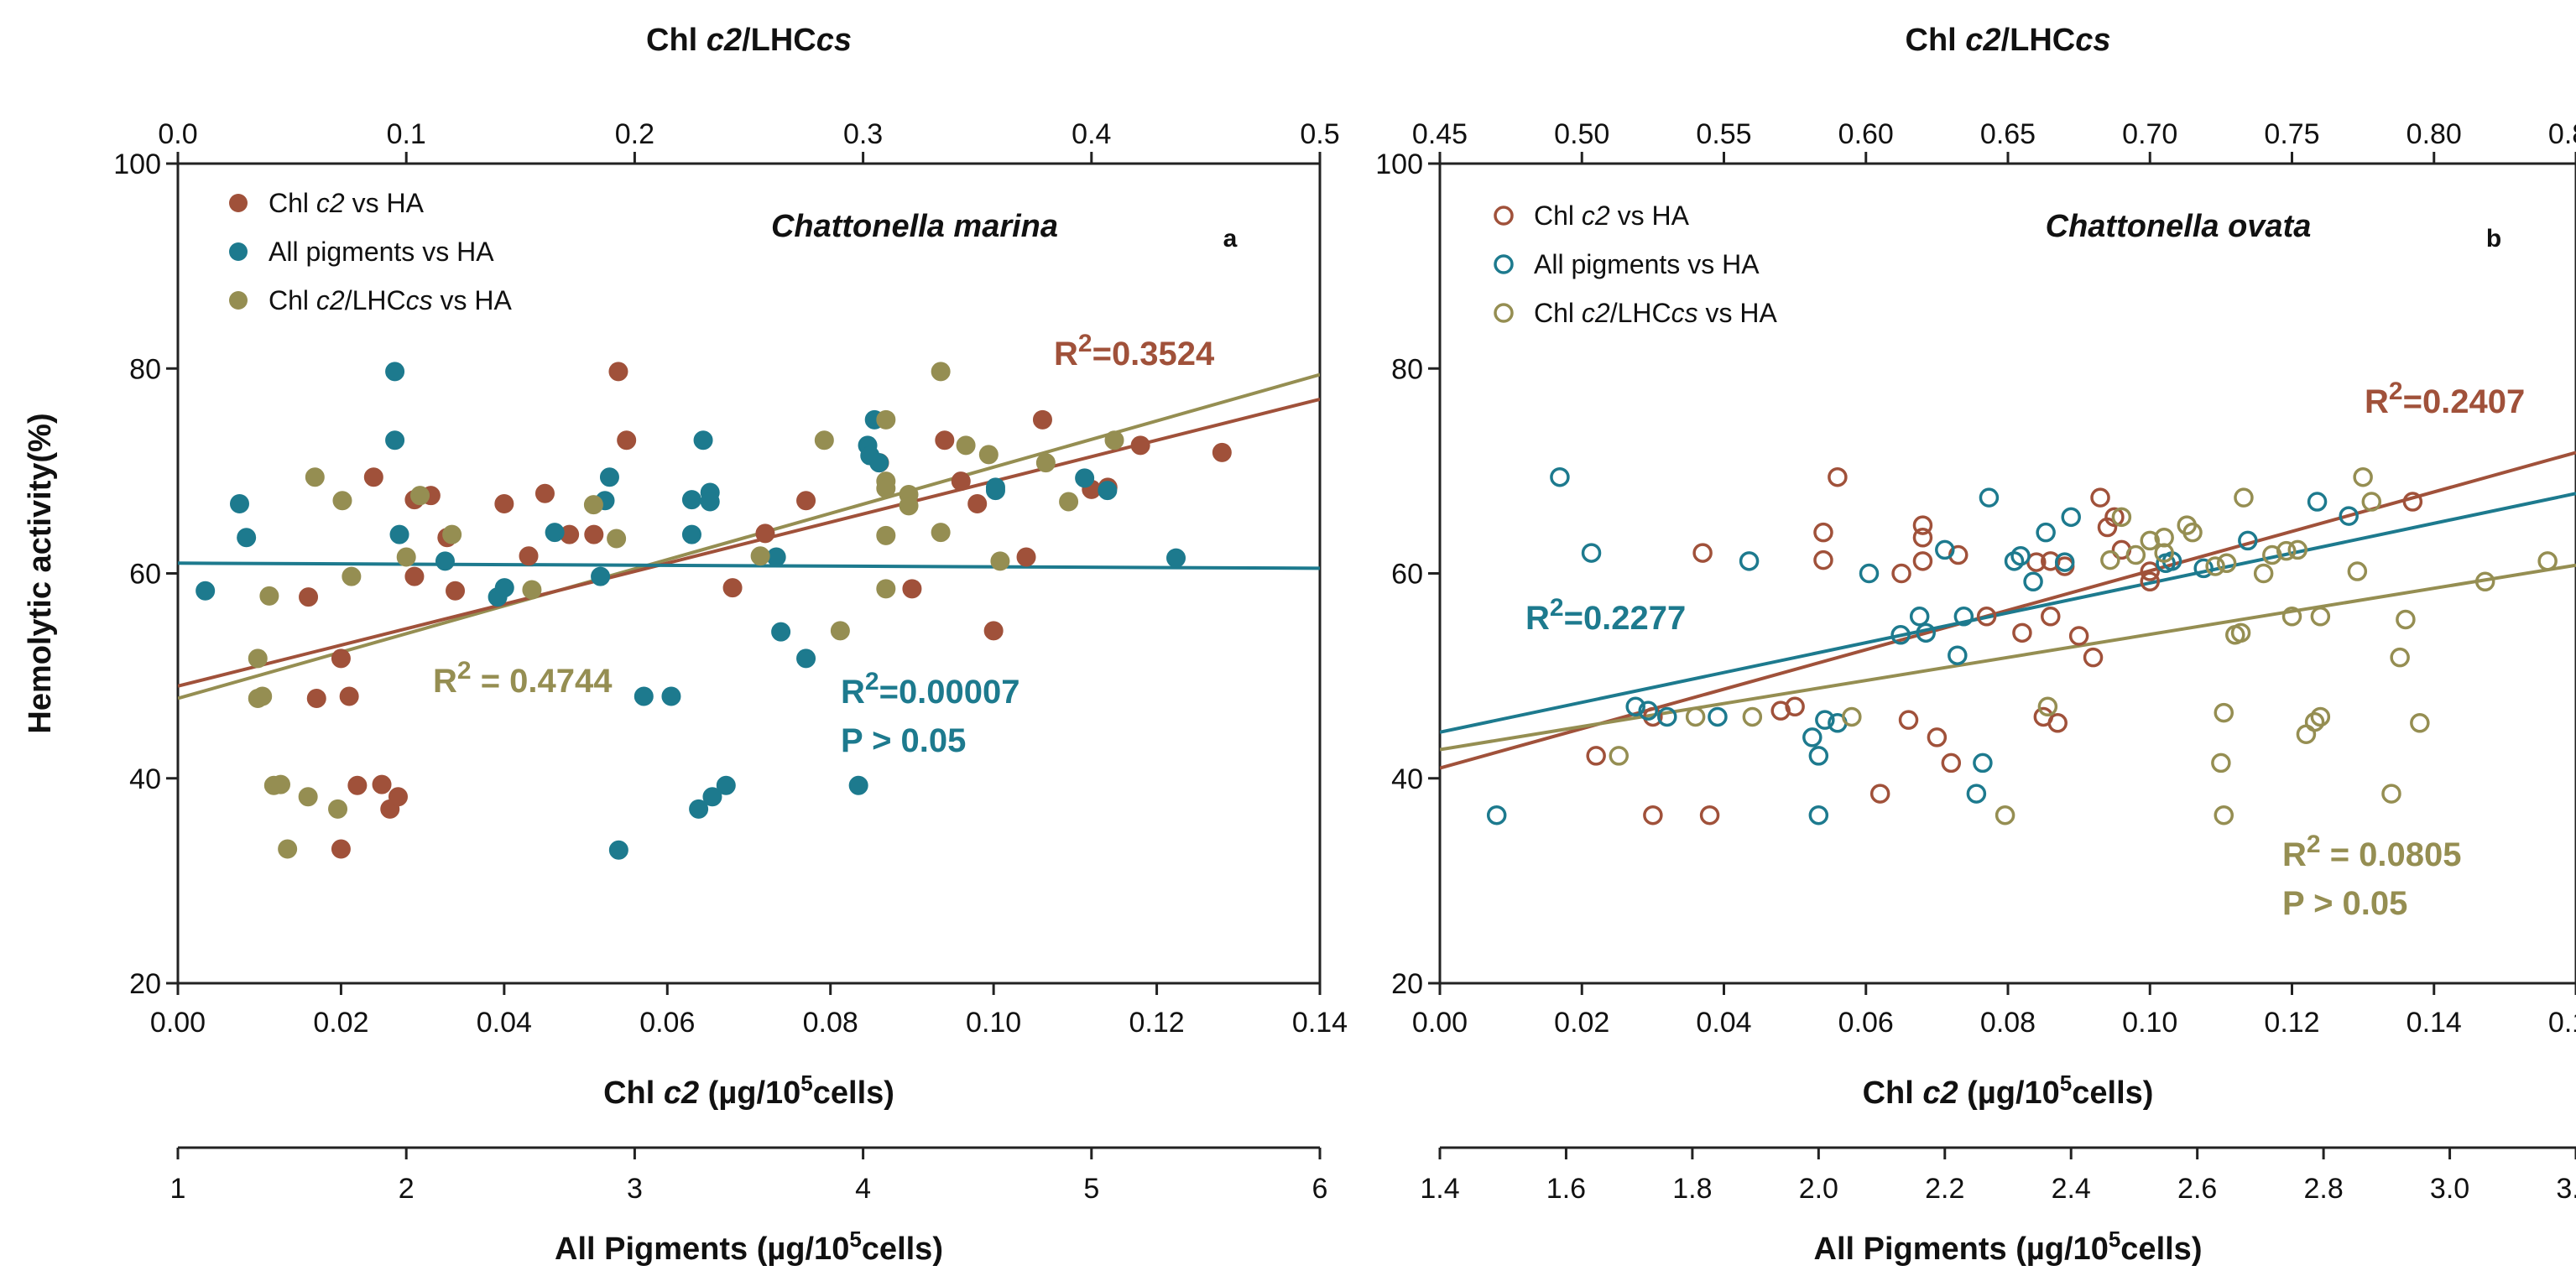 The width and height of the screenshot is (2576, 1276). What do you see at coordinates (137, 164) in the screenshot?
I see `y-tick-label: 100` at bounding box center [137, 164].